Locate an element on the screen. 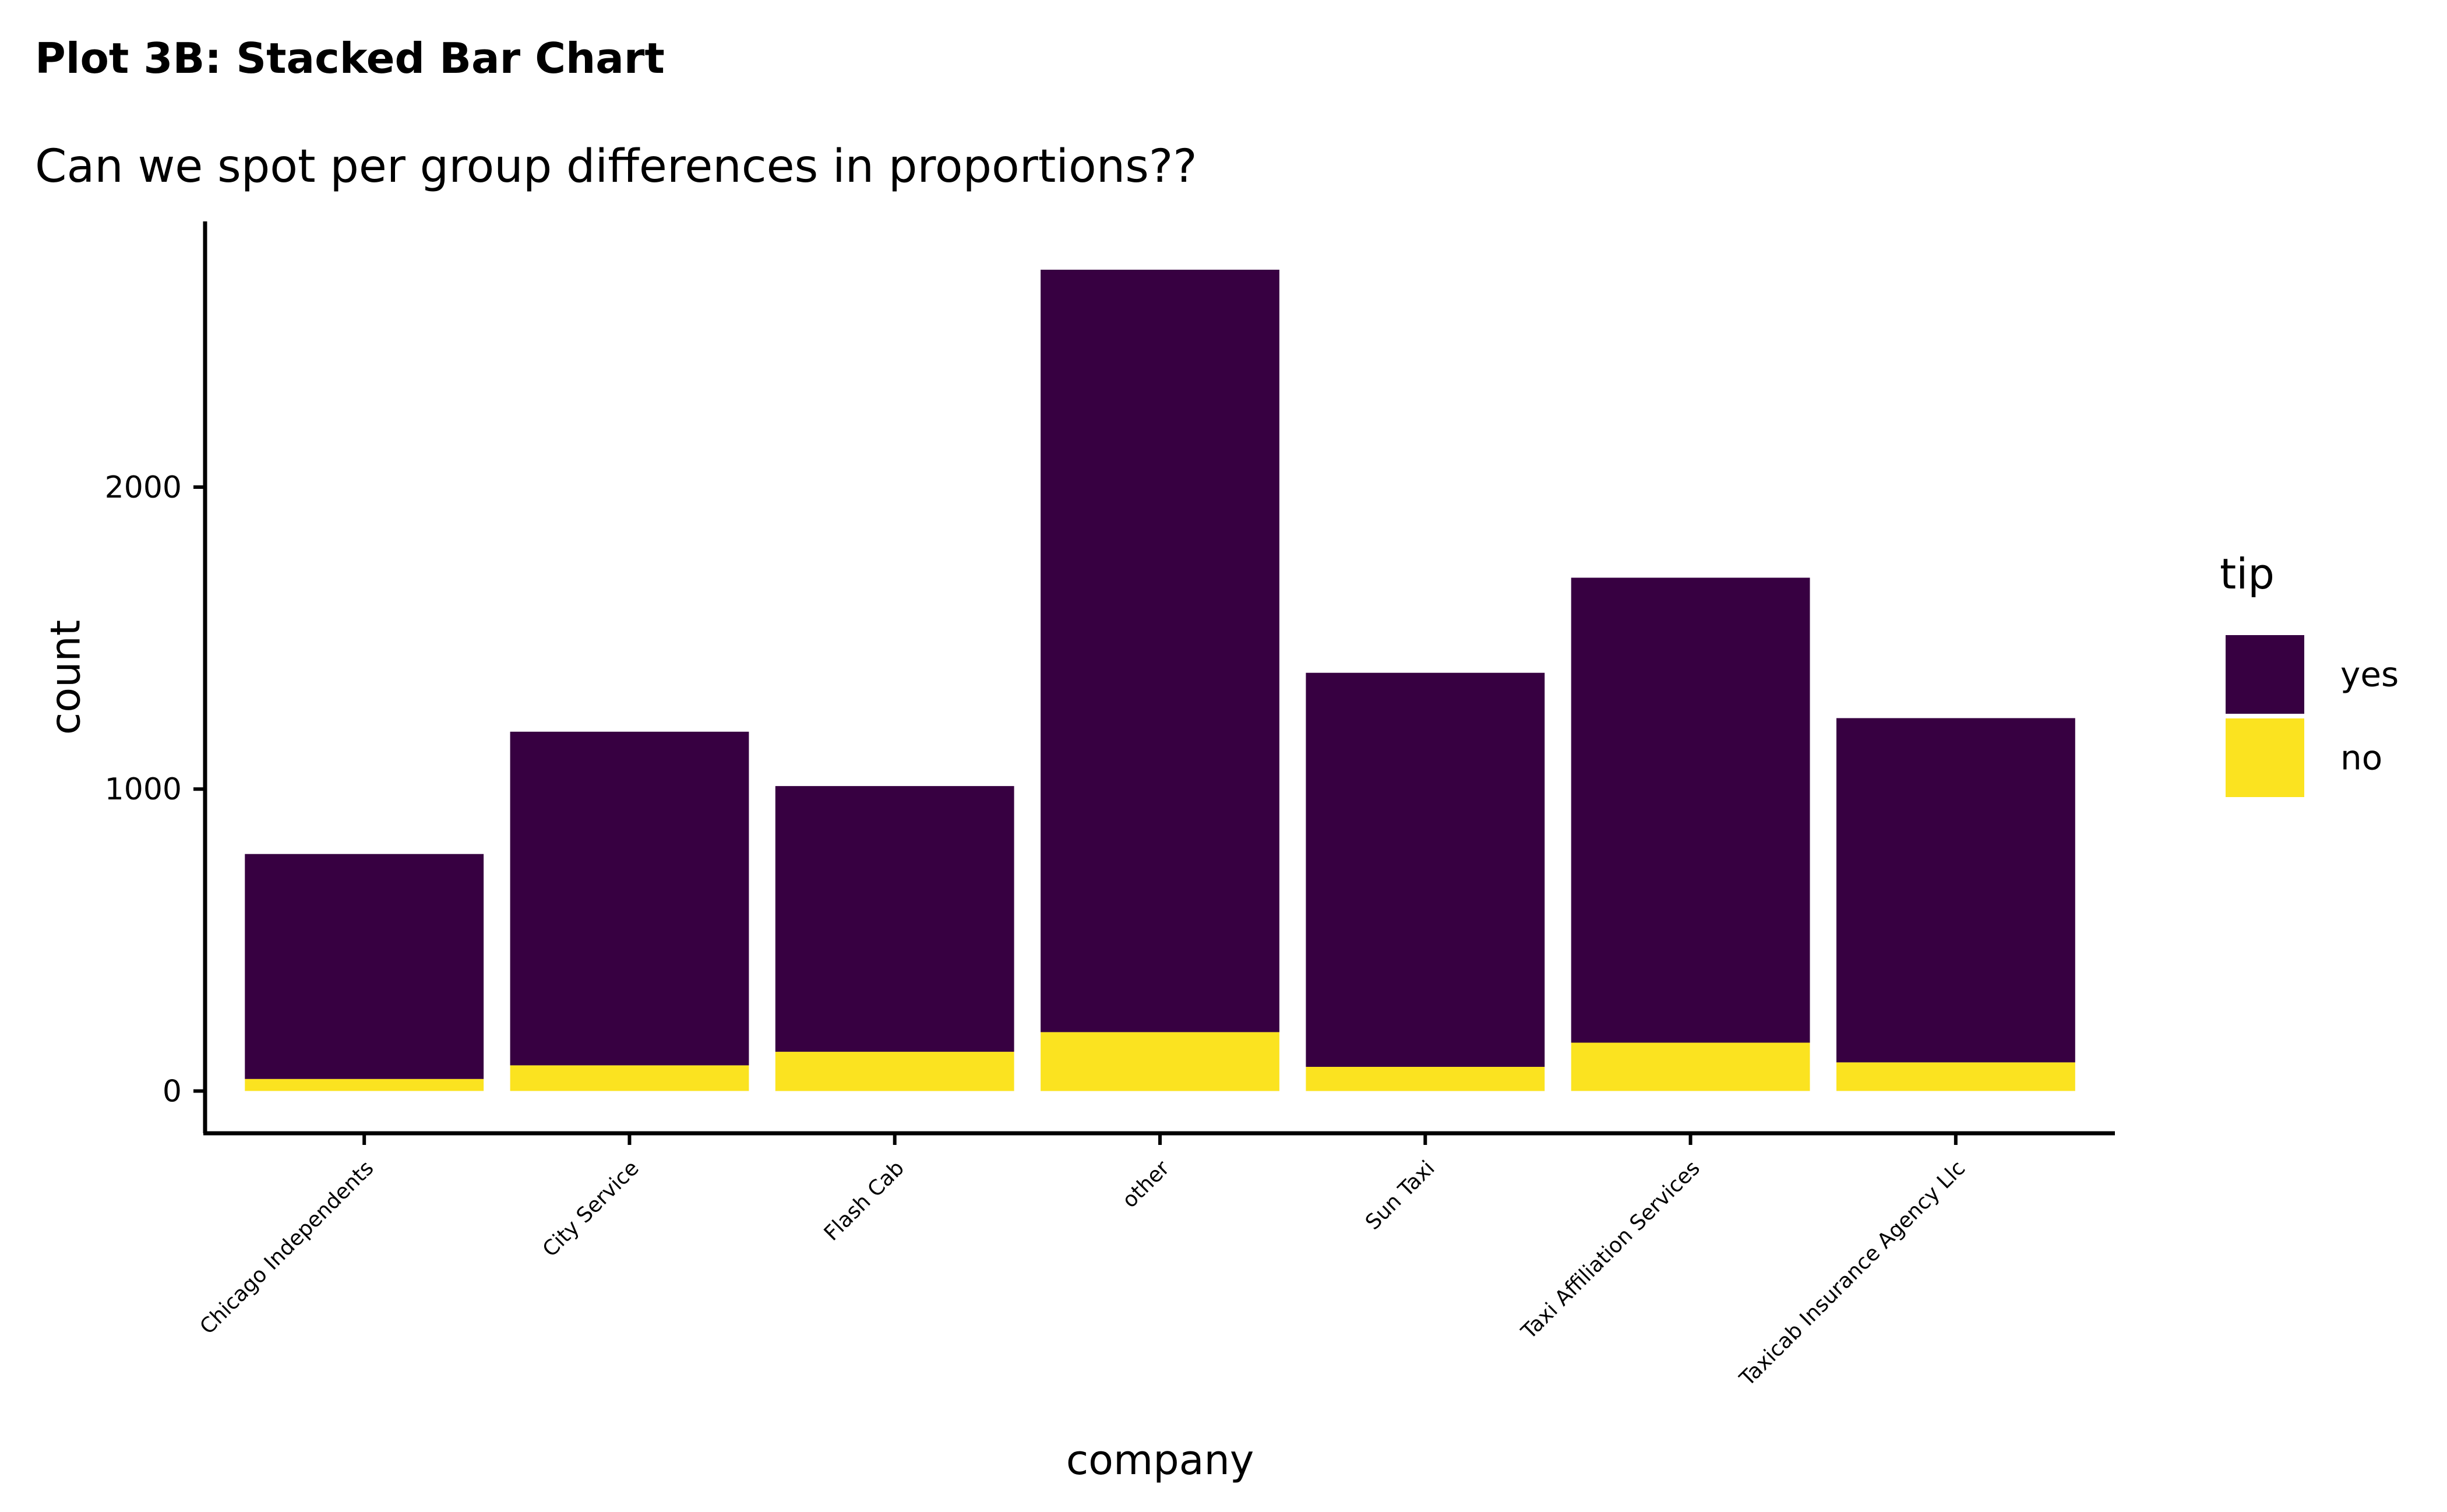 This screenshot has height=1512, width=2447. legend-key-yes is located at coordinates (2265, 675).